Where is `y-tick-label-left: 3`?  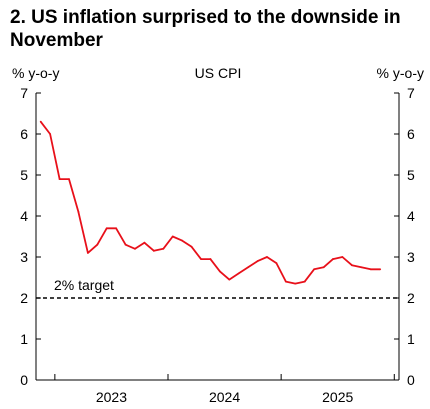 y-tick-label-left: 3 is located at coordinates (24, 257).